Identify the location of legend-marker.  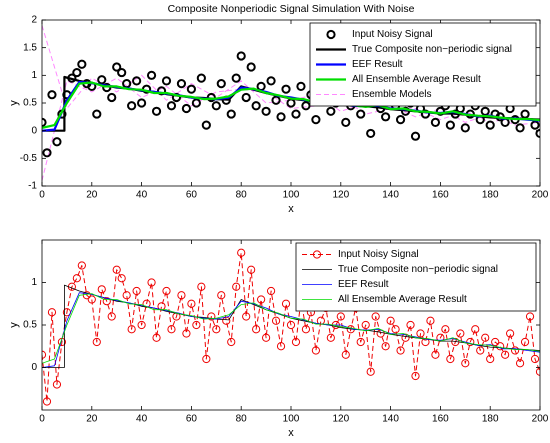
(317, 254).